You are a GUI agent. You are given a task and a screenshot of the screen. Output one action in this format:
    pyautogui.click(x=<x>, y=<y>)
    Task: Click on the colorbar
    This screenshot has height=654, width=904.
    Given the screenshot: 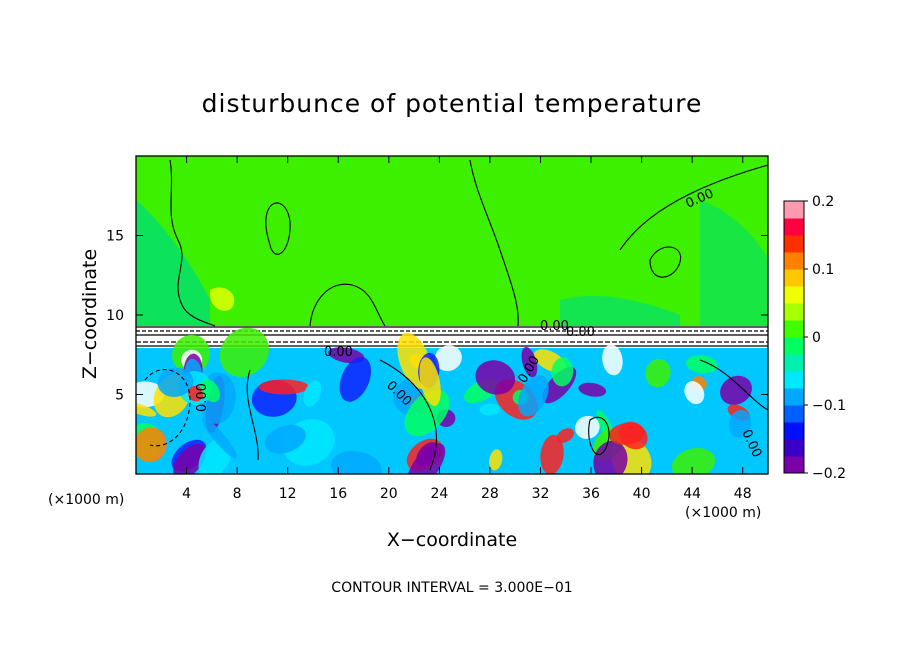 What is the action you would take?
    pyautogui.click(x=794, y=337)
    